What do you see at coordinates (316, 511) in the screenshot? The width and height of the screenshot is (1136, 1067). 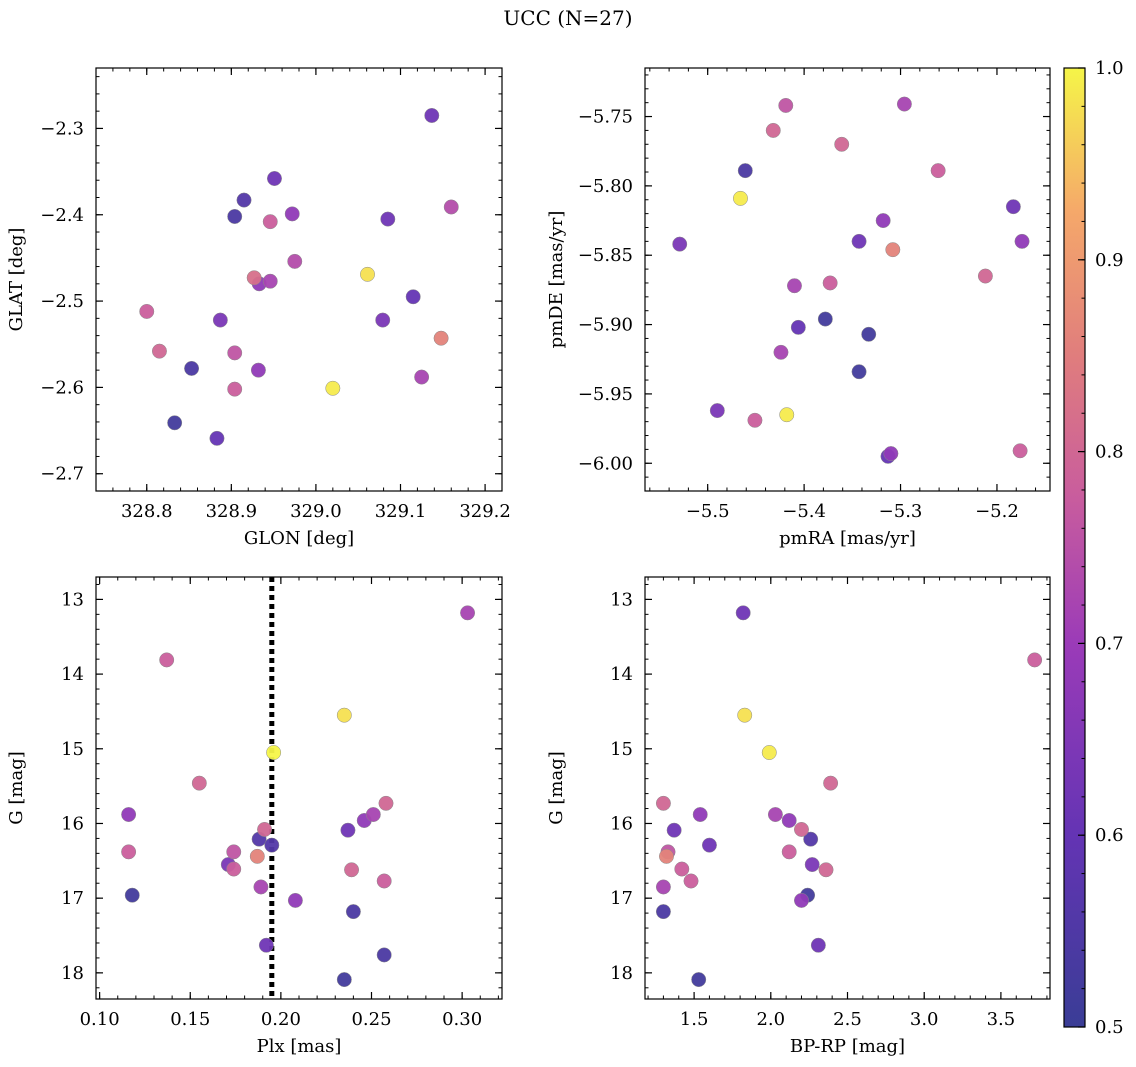 I see `x-tick-label: 329.0` at bounding box center [316, 511].